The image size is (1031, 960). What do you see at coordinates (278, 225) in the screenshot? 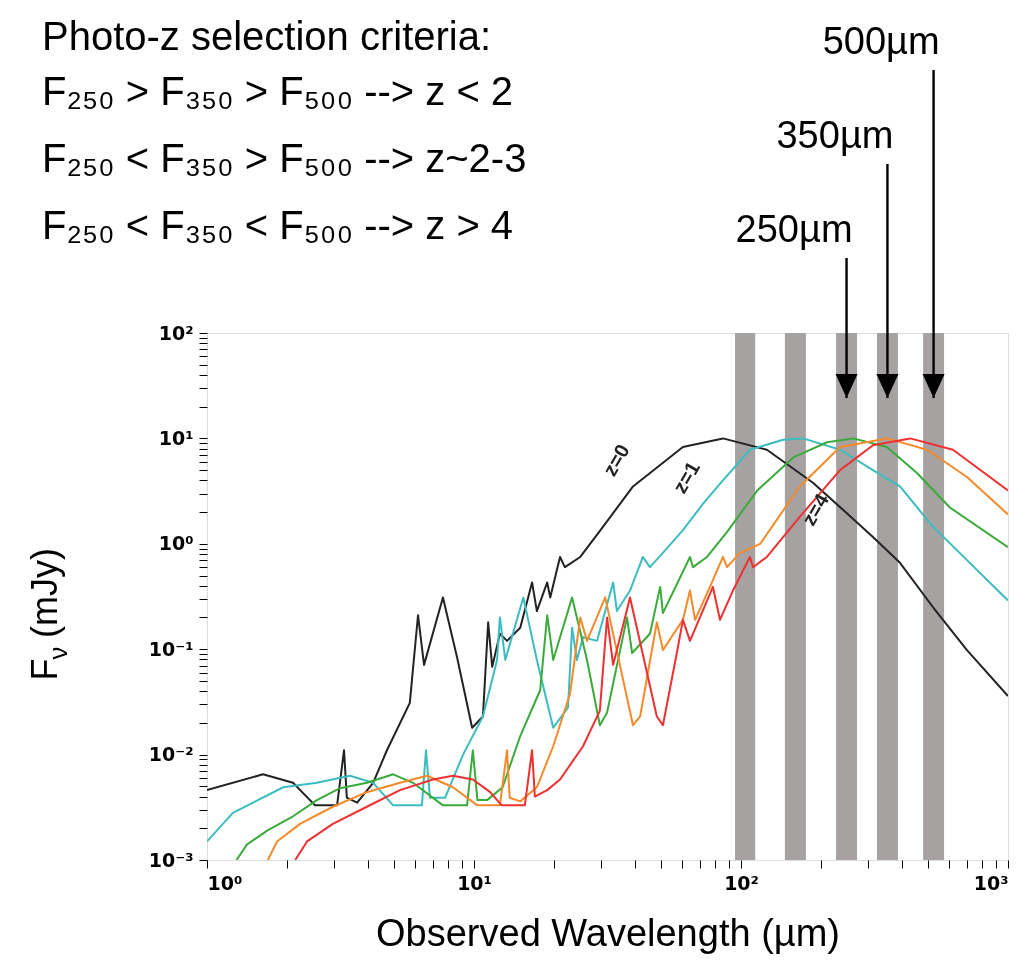
I see `text: F₂₅₀ < F₃₅₀ < F₅₀₀ --> z > 4` at bounding box center [278, 225].